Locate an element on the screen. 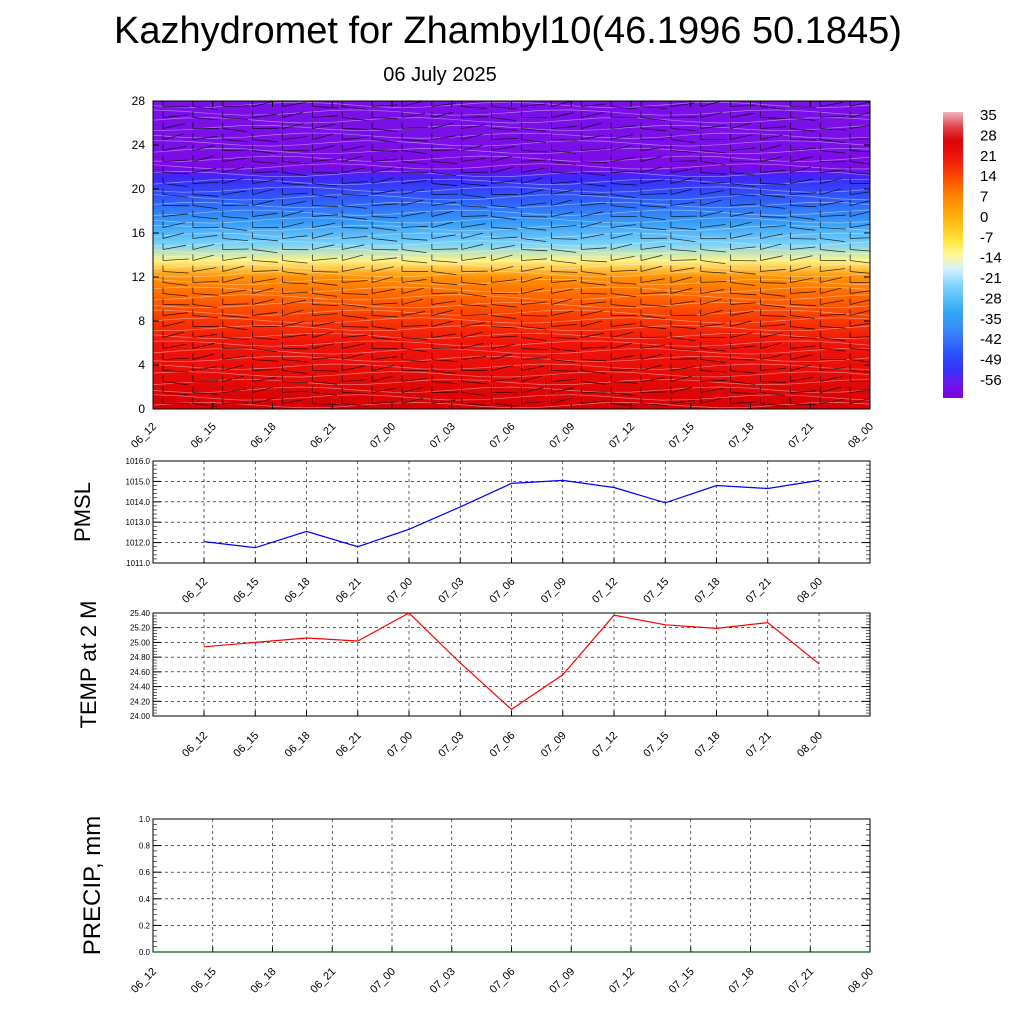 The height and width of the screenshot is (1024, 1024). x-tick-label: 07_15 is located at coordinates (682, 436).